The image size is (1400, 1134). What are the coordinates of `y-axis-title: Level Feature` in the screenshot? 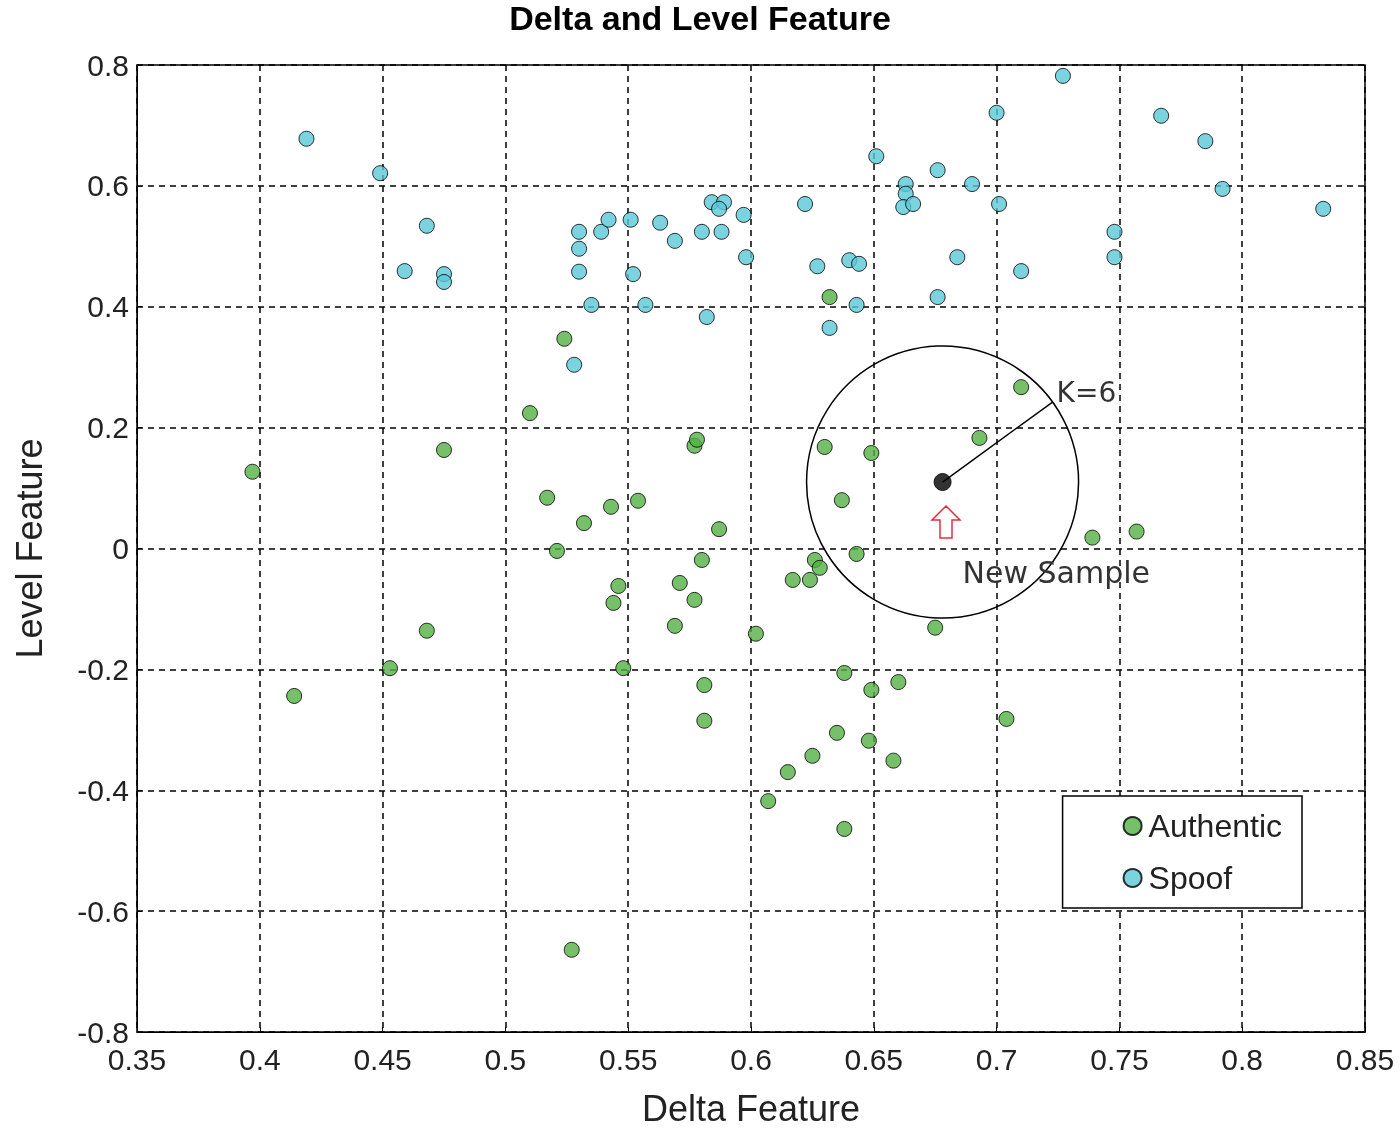 It's located at (29, 548).